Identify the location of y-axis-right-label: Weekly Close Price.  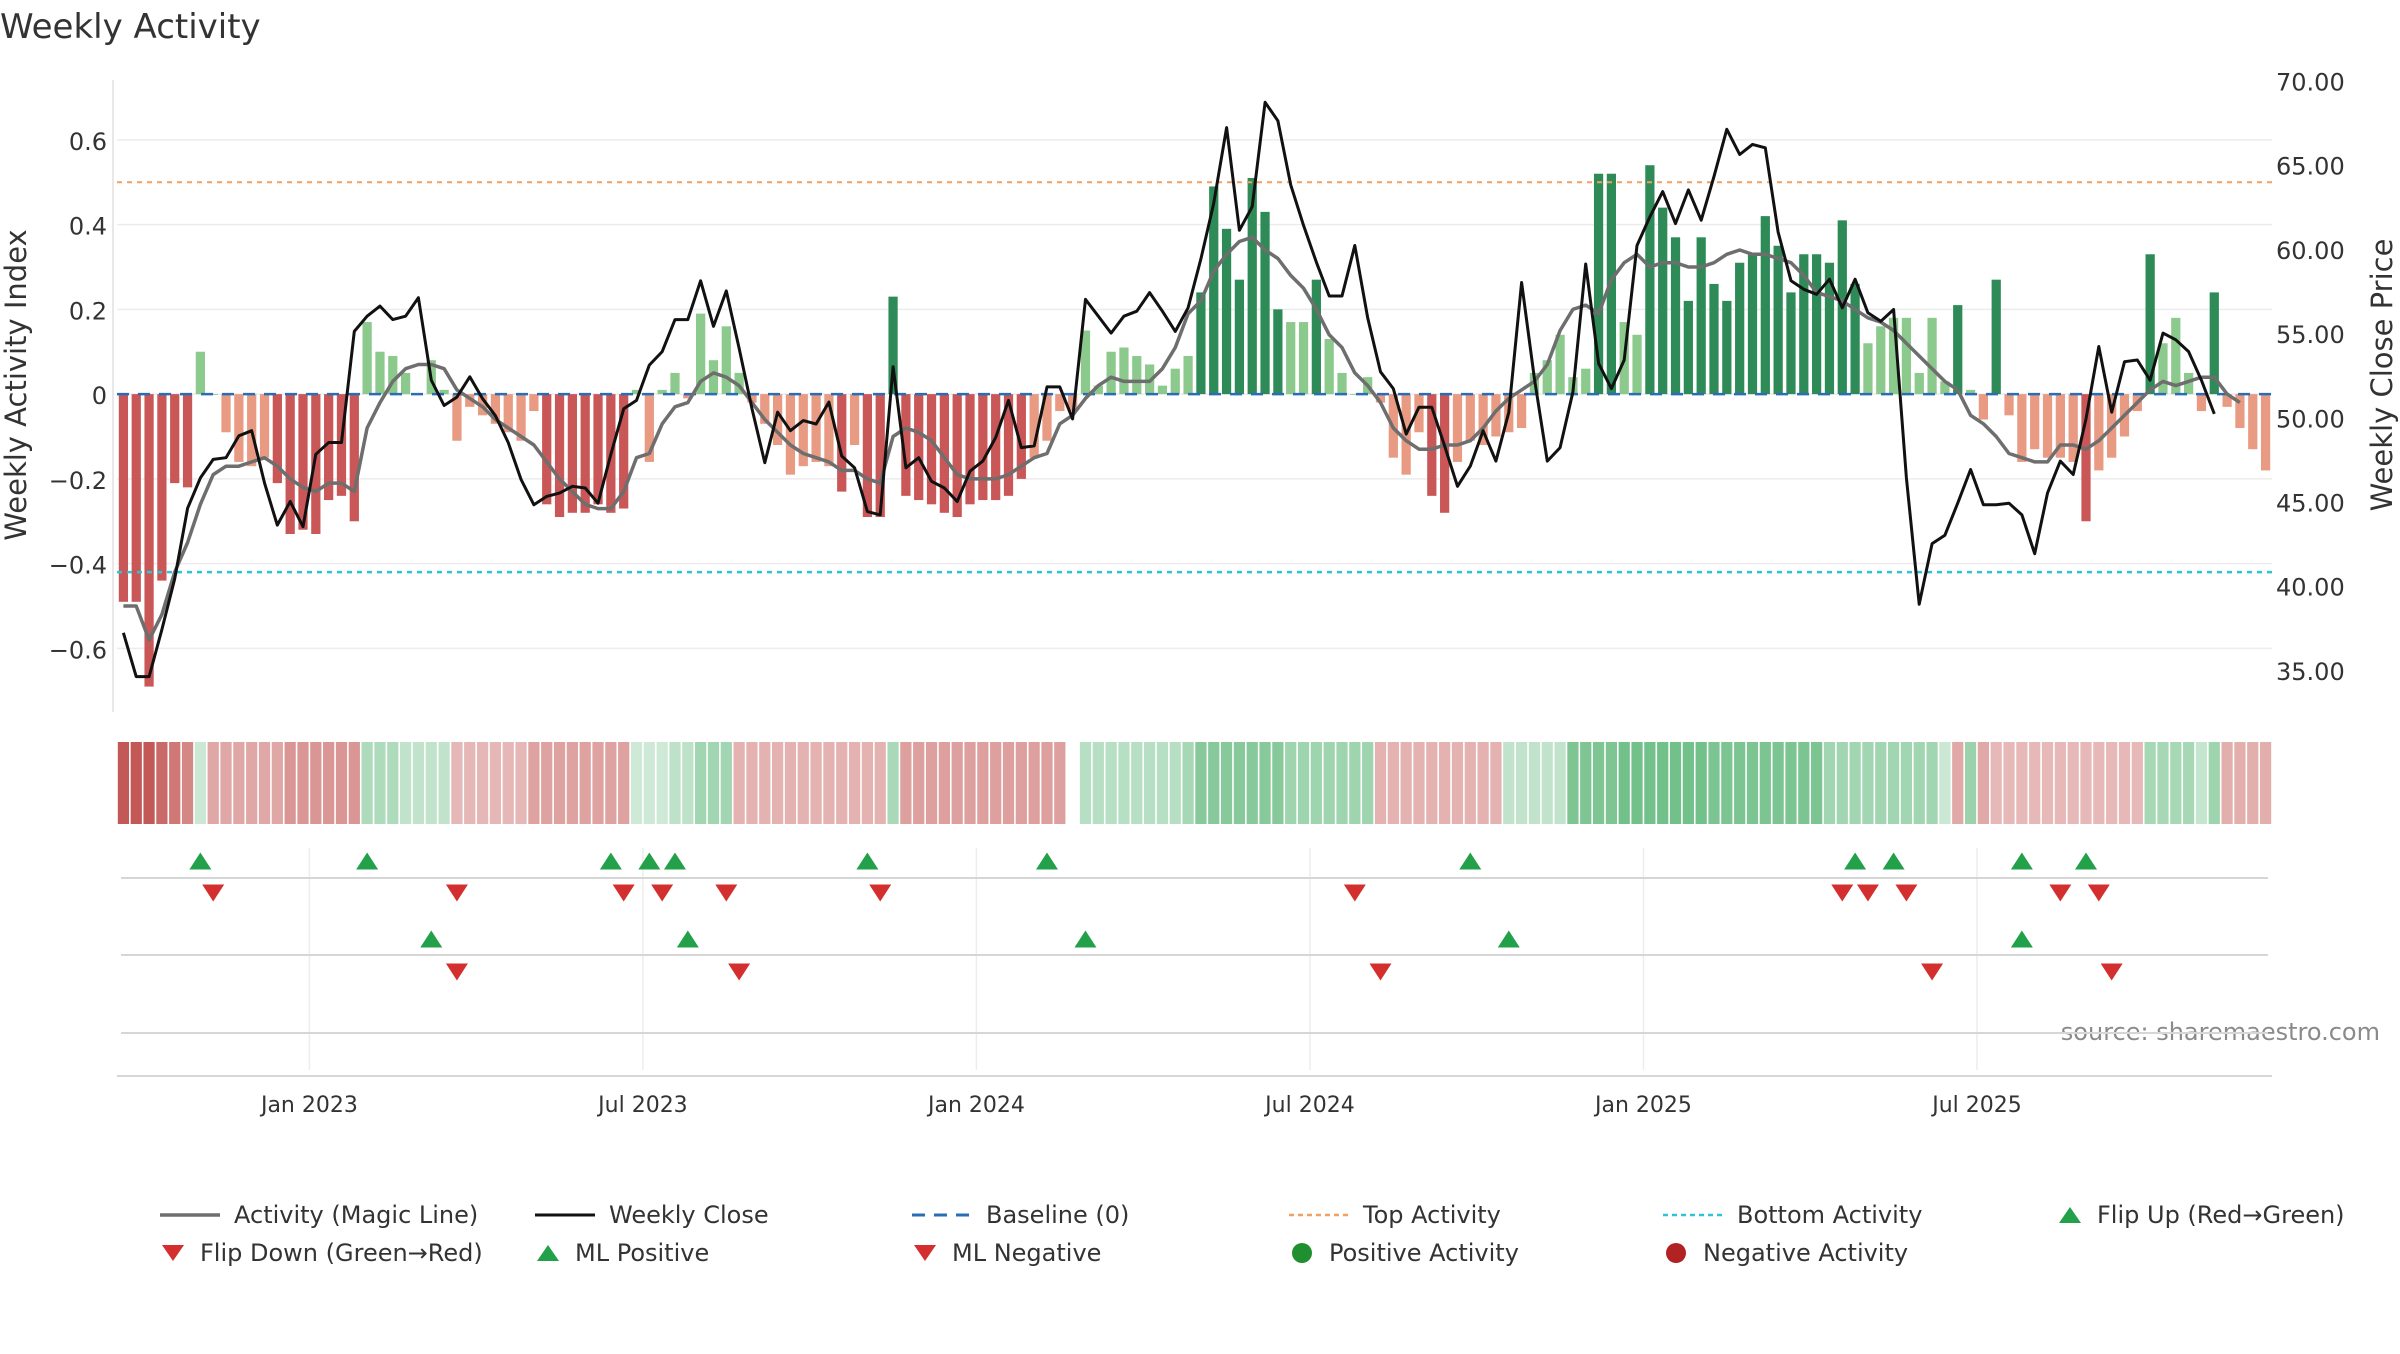
(2382, 375).